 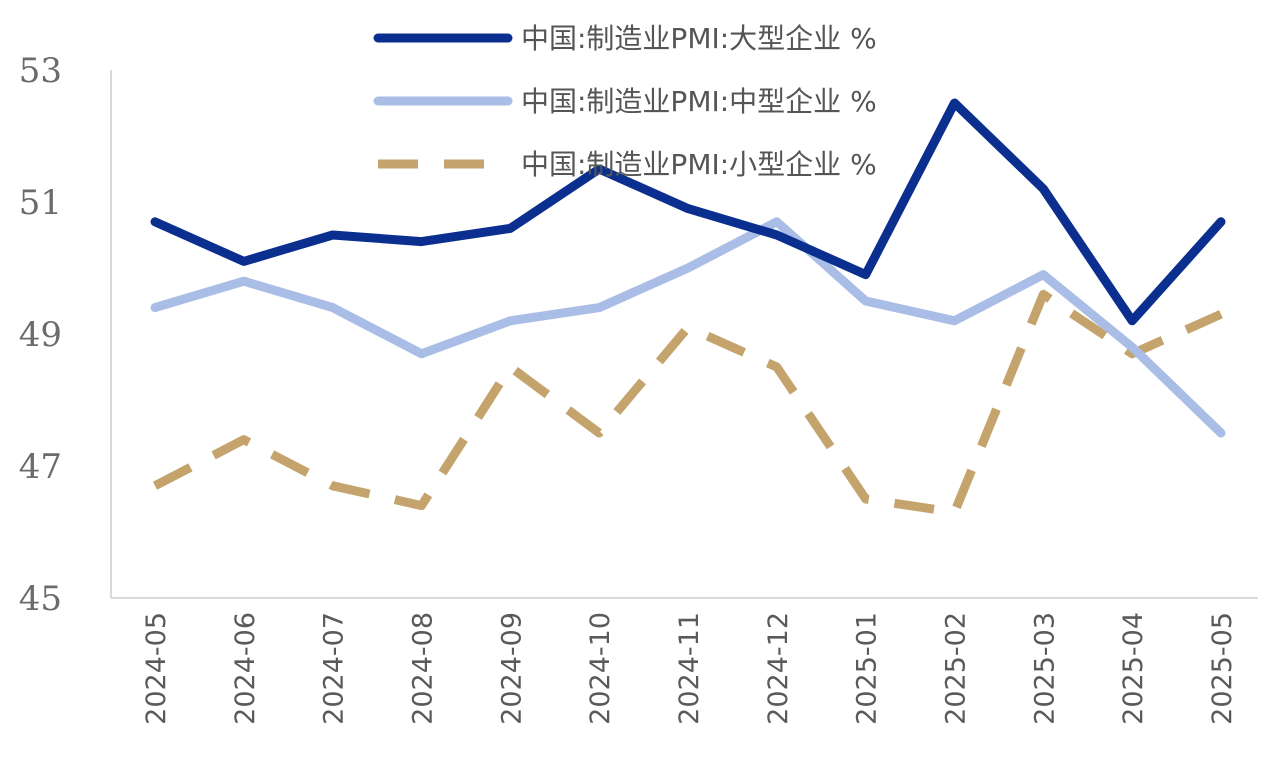 What do you see at coordinates (245, 668) in the screenshot?
I see `x-tick-label: 2024-06` at bounding box center [245, 668].